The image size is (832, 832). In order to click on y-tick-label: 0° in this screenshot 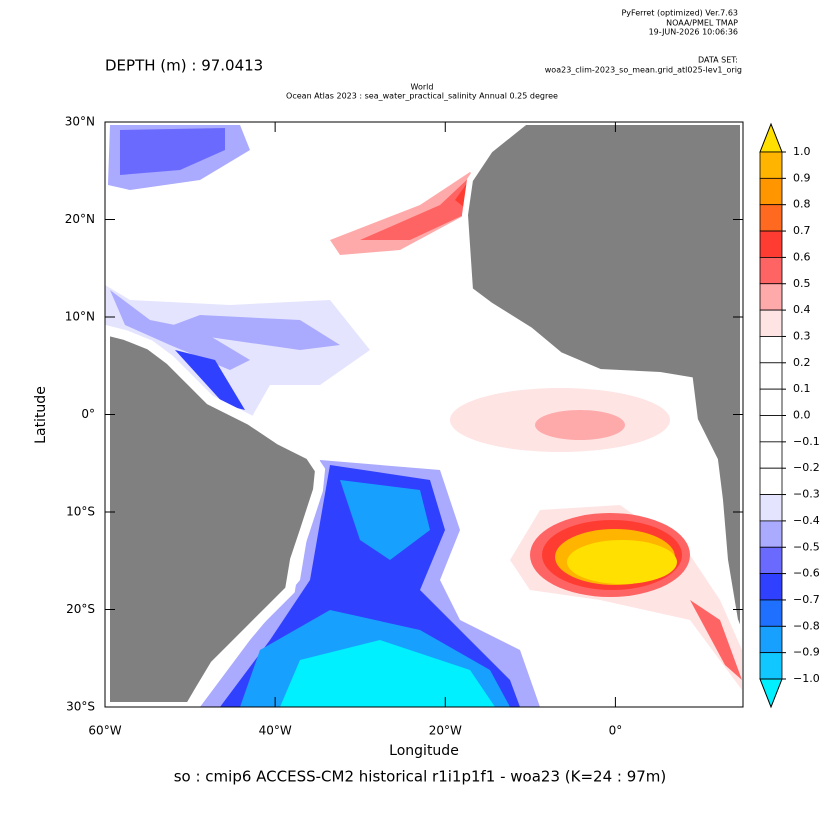, I will do `click(88, 414)`.